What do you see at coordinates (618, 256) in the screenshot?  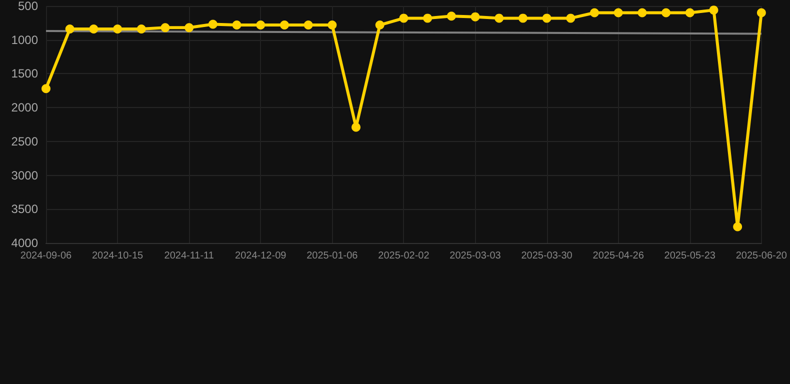 I see `x-tick-label: 2025-04-26` at bounding box center [618, 256].